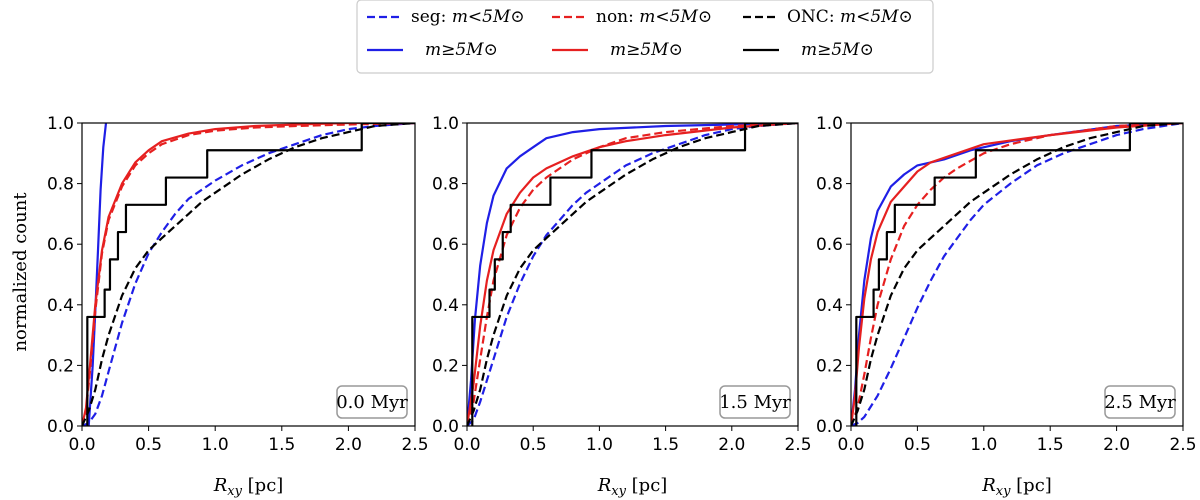 The image size is (1200, 500). I want to click on legend-entry-seg-hi: m≥5M⊙, so click(432, 50).